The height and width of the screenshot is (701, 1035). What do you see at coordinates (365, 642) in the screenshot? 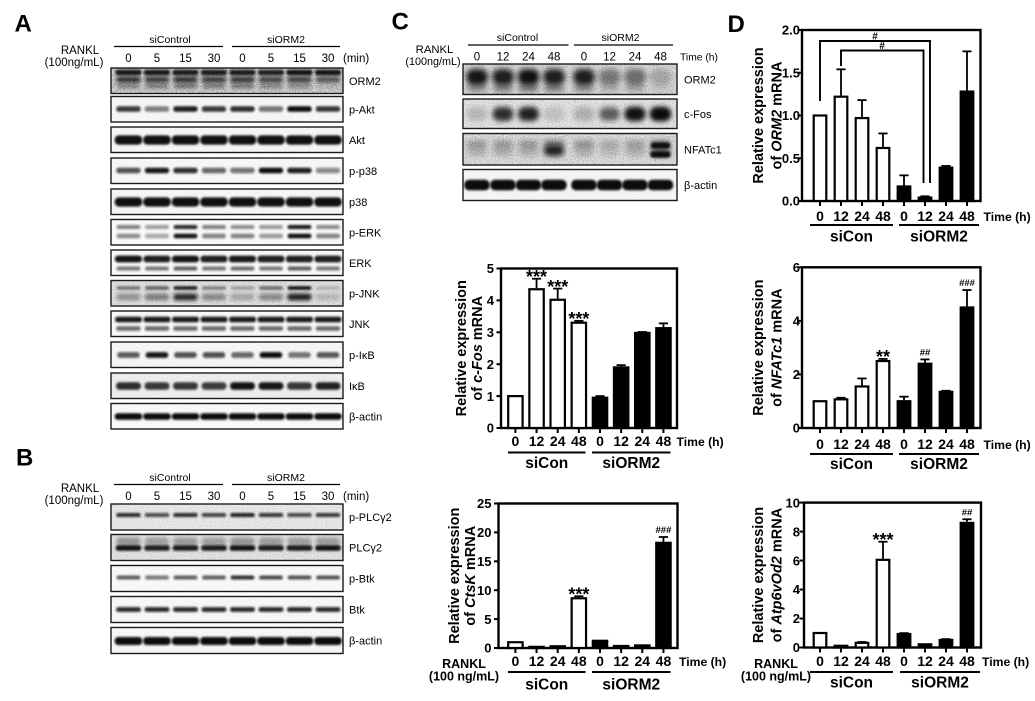
I see `svg-text: β-actin` at bounding box center [365, 642].